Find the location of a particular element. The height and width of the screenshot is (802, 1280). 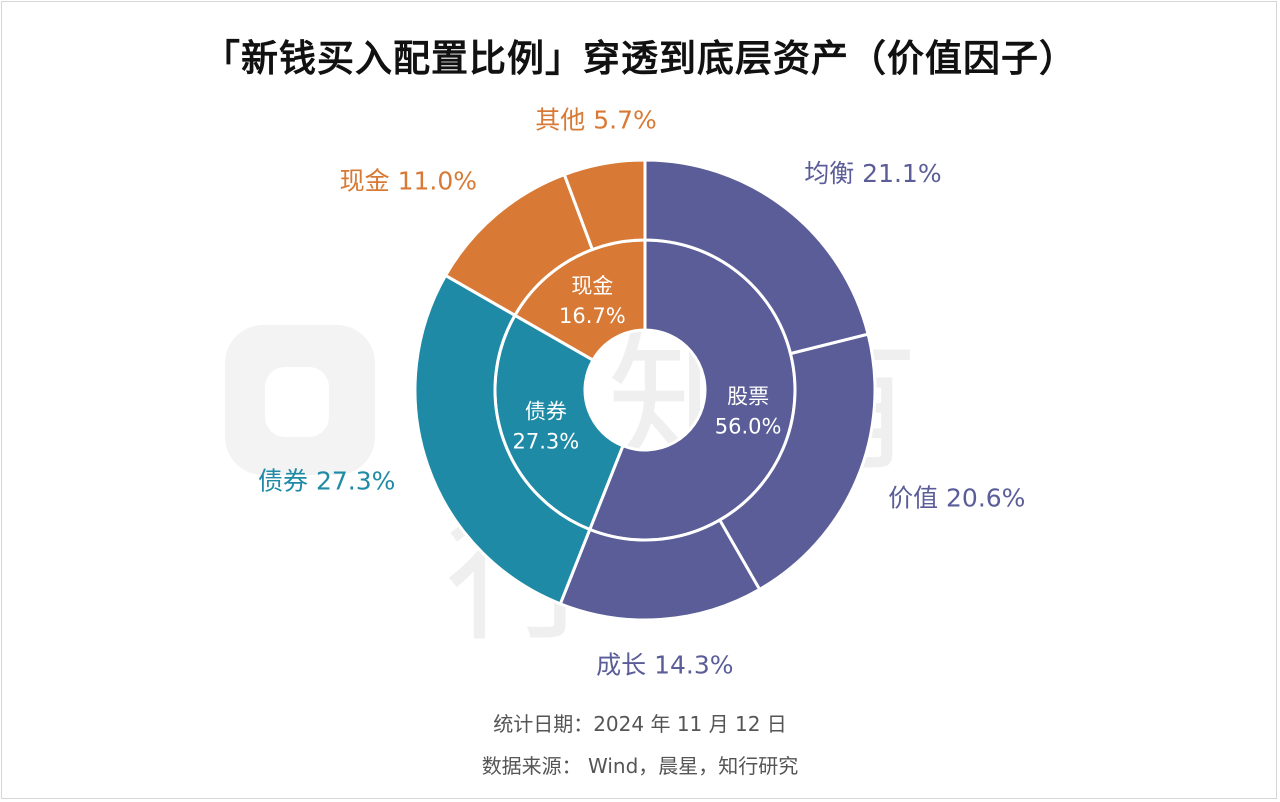

outer-label-3: 债券 27.3% is located at coordinates (326, 481).